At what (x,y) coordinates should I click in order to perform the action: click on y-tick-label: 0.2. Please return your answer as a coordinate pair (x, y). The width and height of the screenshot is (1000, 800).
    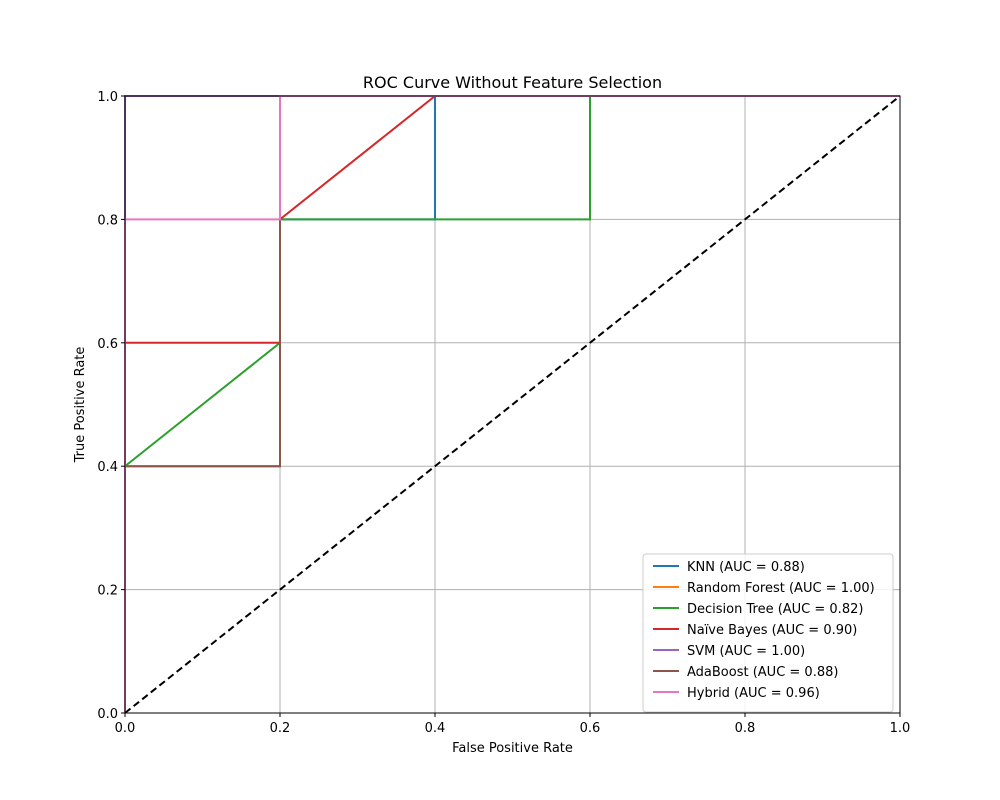
    Looking at the image, I should click on (107, 591).